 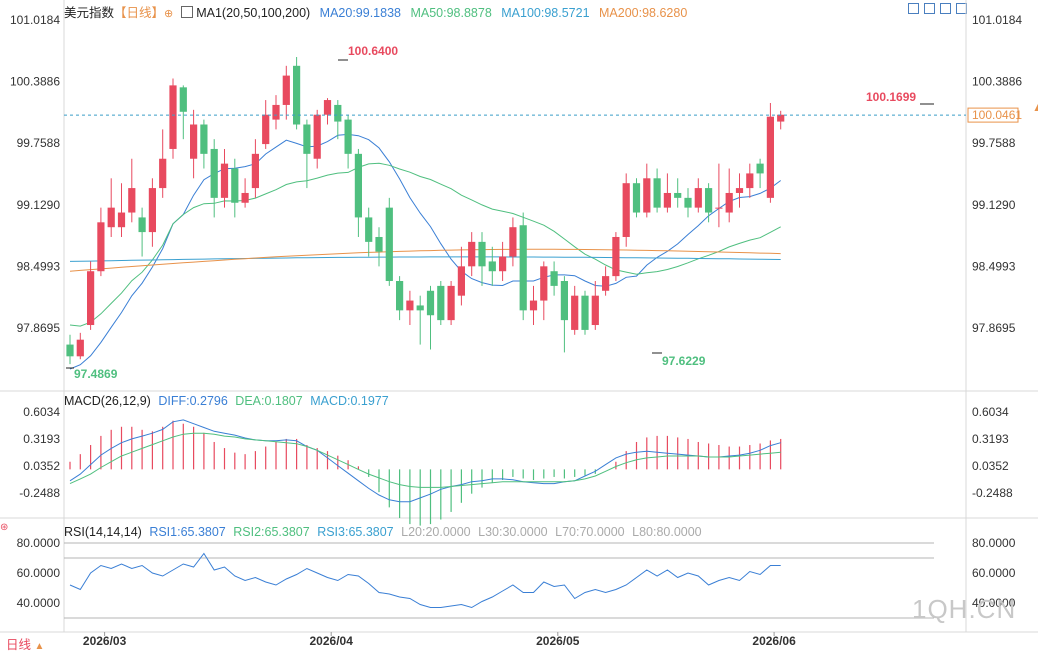 I want to click on period-button: 日线 ▲, so click(x=25, y=643).